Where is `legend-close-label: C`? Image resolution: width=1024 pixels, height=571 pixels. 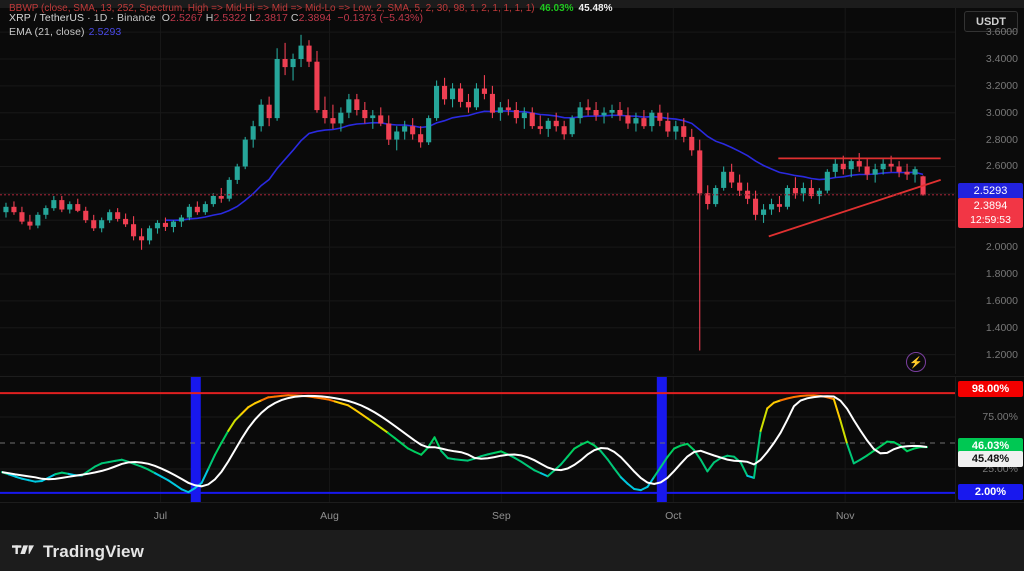
legend-close-label: C is located at coordinates (294, 18).